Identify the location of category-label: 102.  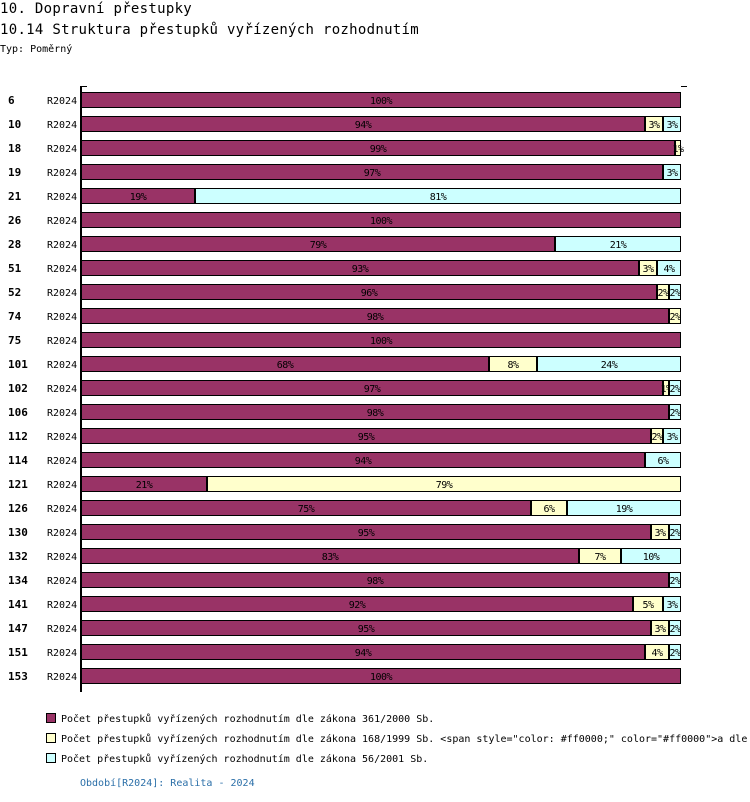
(18, 388).